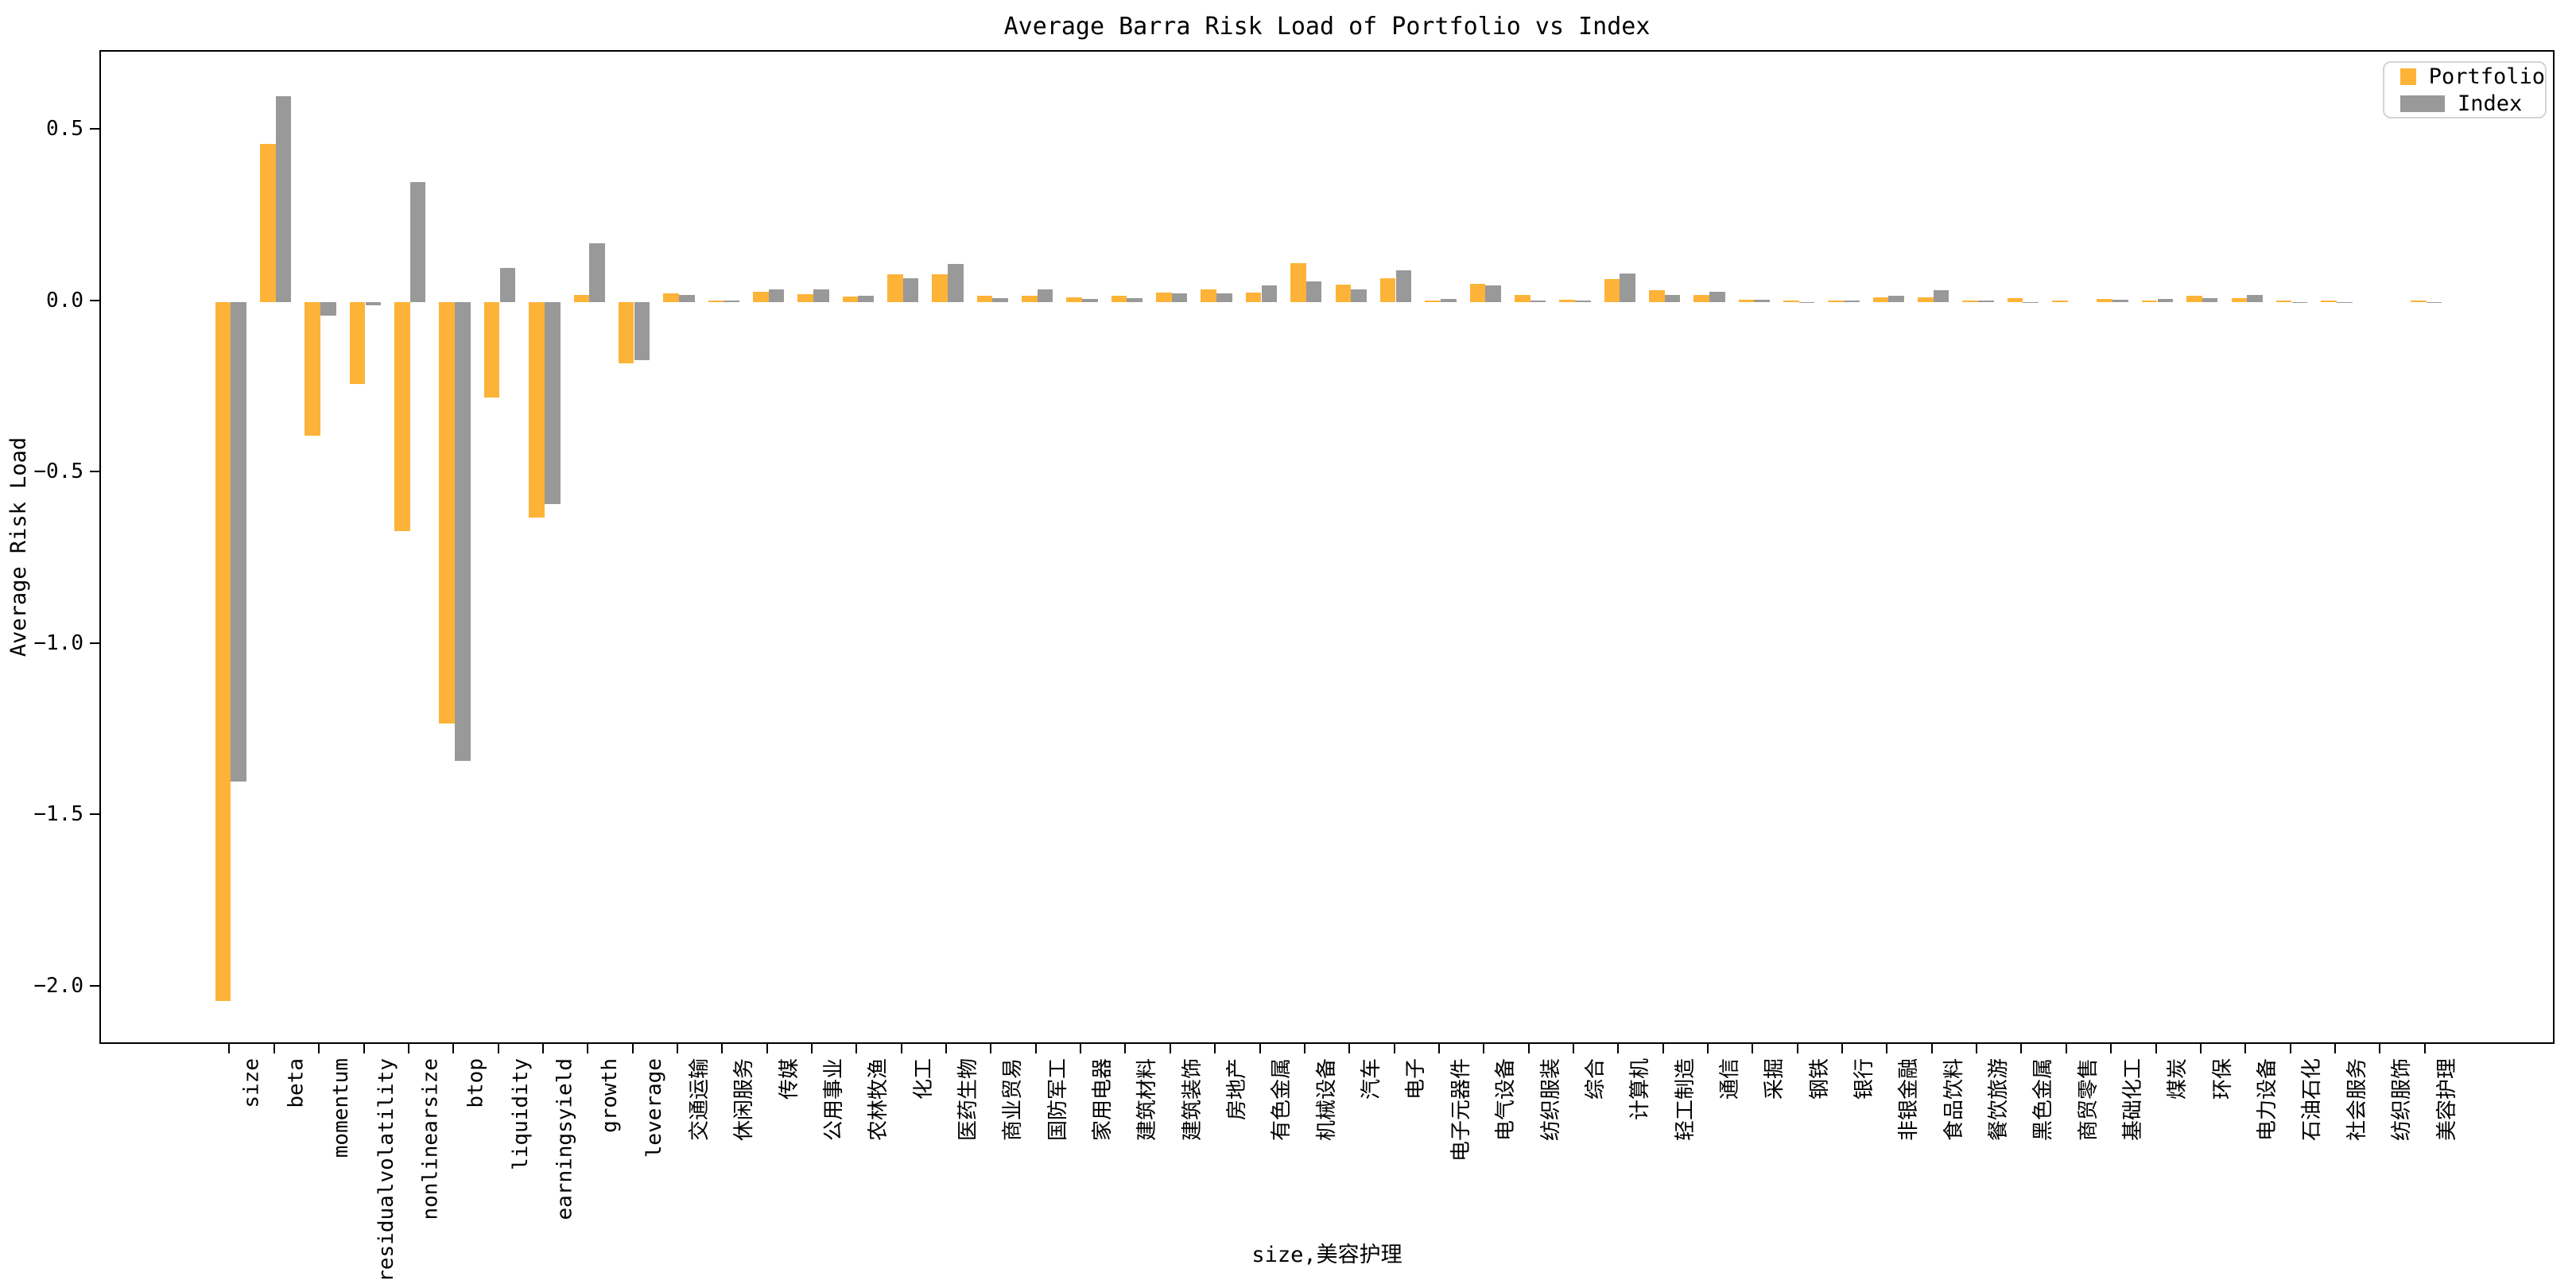 The image size is (2576, 1288). Describe the element at coordinates (2446, 1100) in the screenshot. I see `x-tick-label-49: 美容护理` at that location.